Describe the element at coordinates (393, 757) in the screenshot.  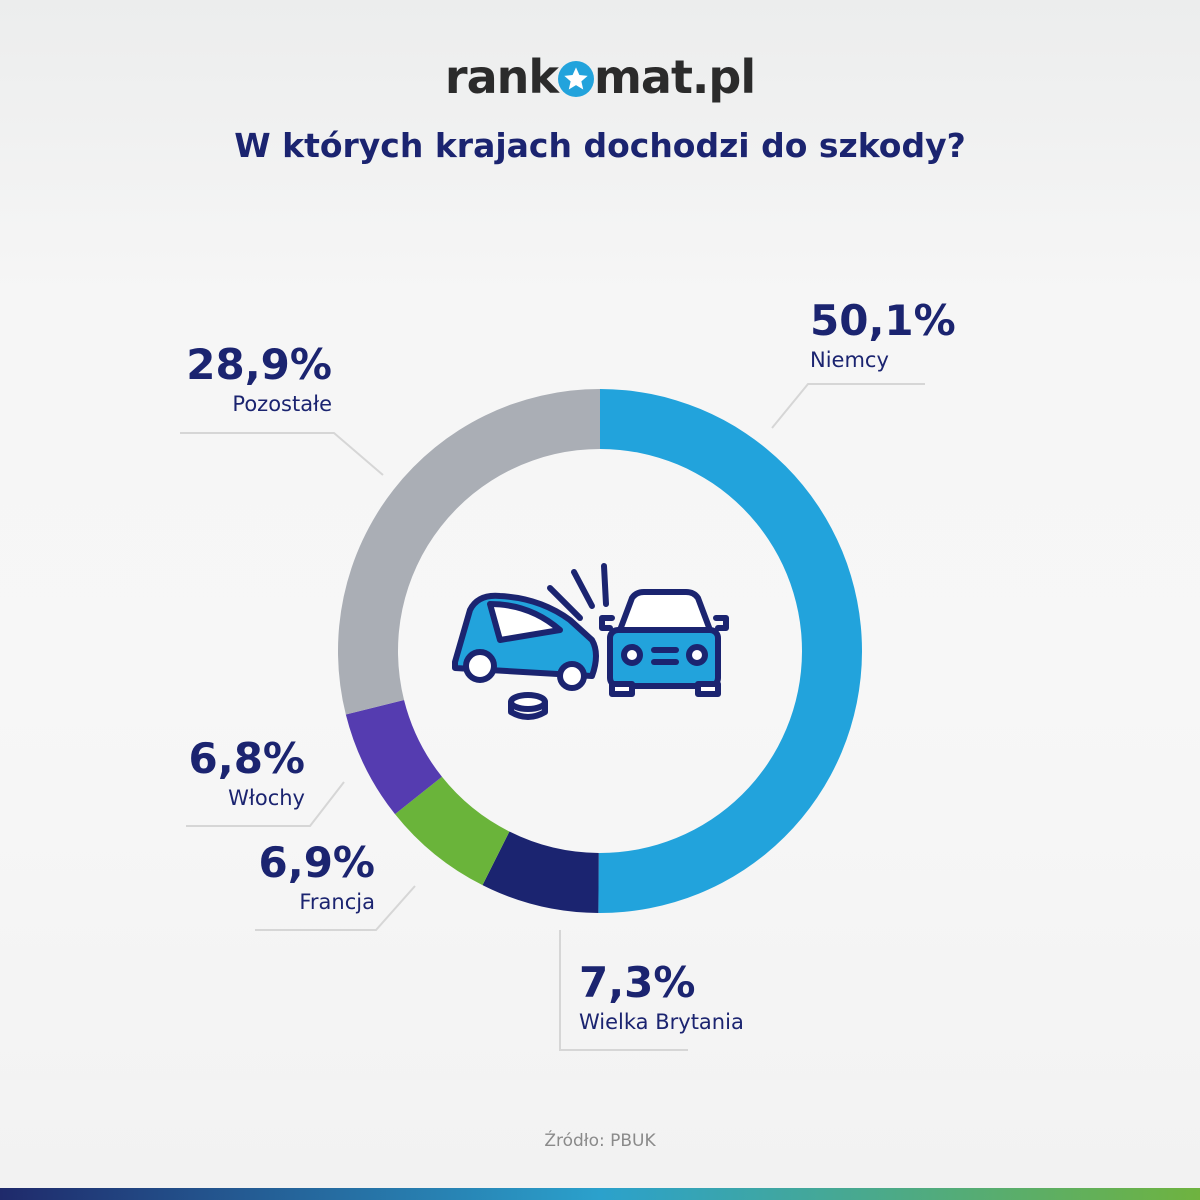
I see `slice-włochy` at that location.